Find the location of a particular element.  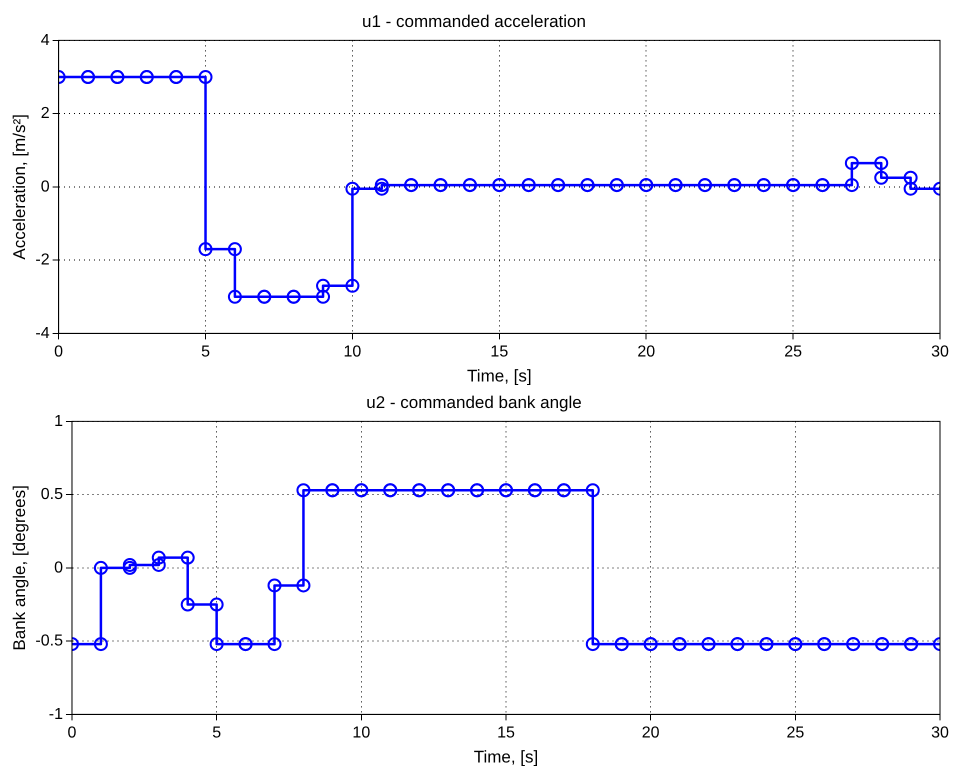

x-tick-label: 0 is located at coordinates (72, 733).